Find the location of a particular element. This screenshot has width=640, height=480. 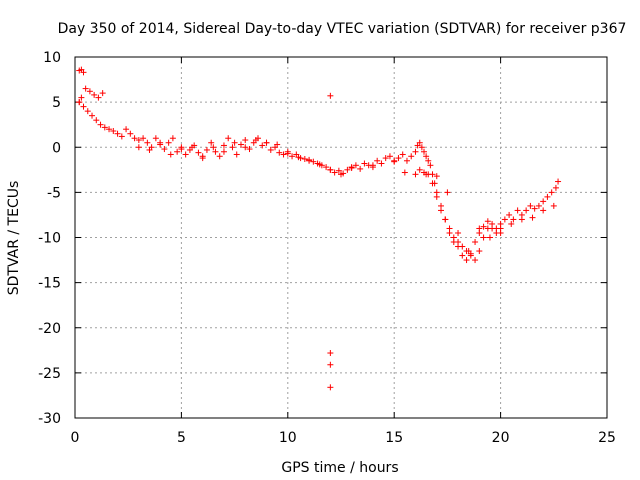

y-tick-label: -15 is located at coordinates (49, 284).